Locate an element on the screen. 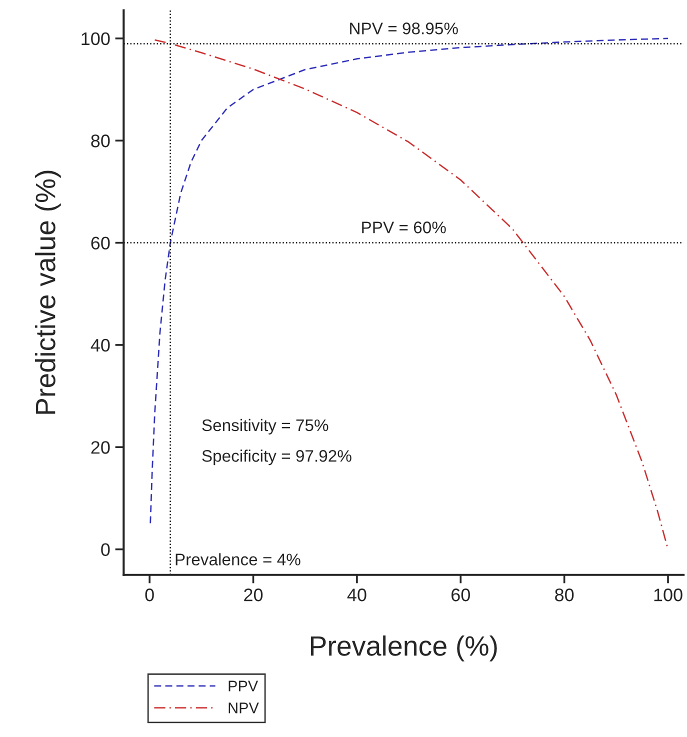 This screenshot has height=737, width=687. x-tick-label: 20 is located at coordinates (253, 595).